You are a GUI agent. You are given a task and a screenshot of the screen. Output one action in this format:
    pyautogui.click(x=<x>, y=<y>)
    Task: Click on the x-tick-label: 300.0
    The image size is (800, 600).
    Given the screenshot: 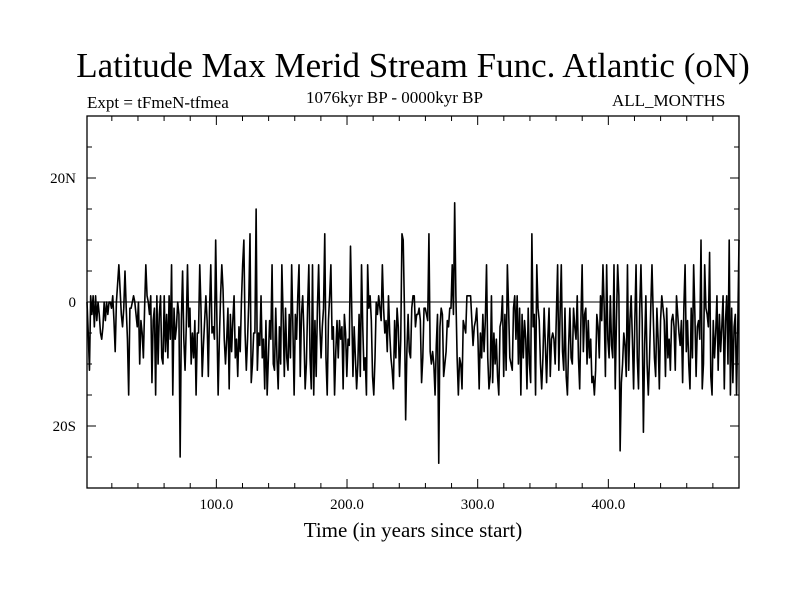 What is the action you would take?
    pyautogui.click(x=478, y=505)
    